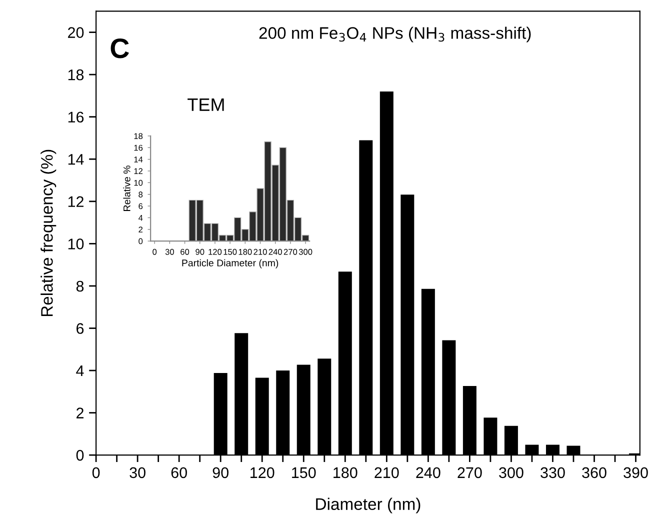 Image resolution: width=649 pixels, height=531 pixels. I want to click on x-axis-title: Particle Diameter (nm), so click(230, 263).